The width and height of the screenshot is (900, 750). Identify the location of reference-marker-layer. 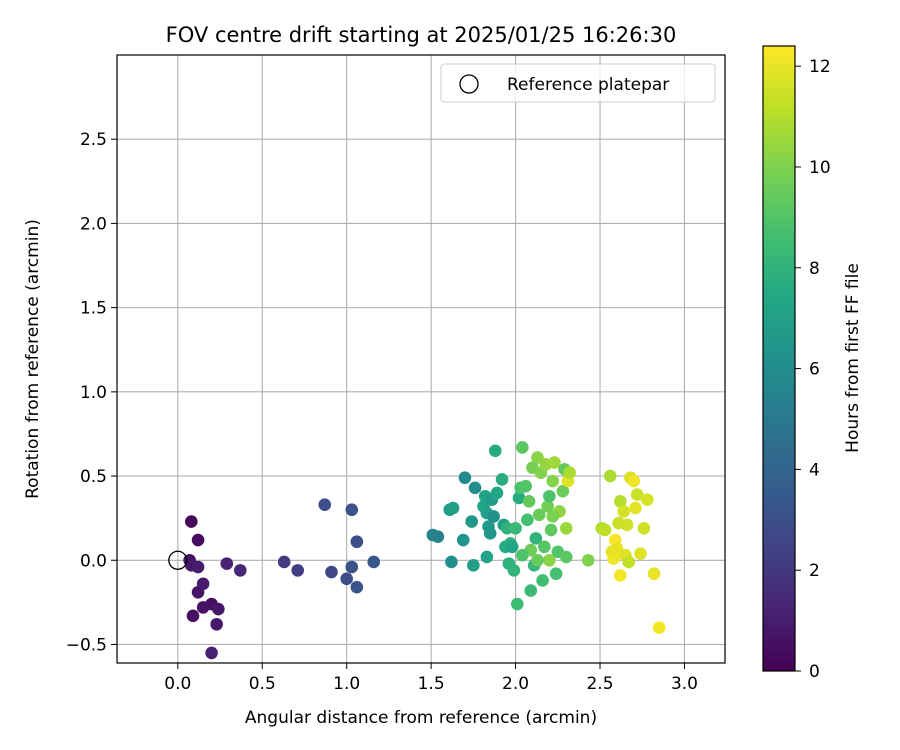
(178, 560).